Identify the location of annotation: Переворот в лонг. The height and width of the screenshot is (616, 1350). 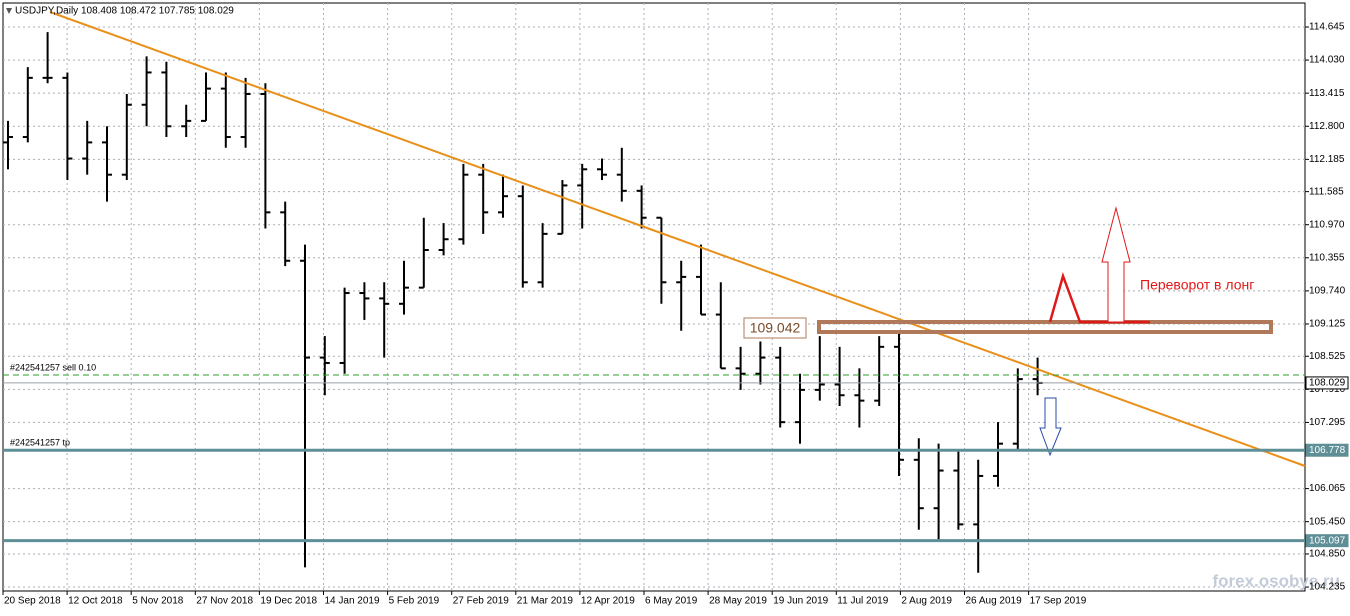
(1197, 285).